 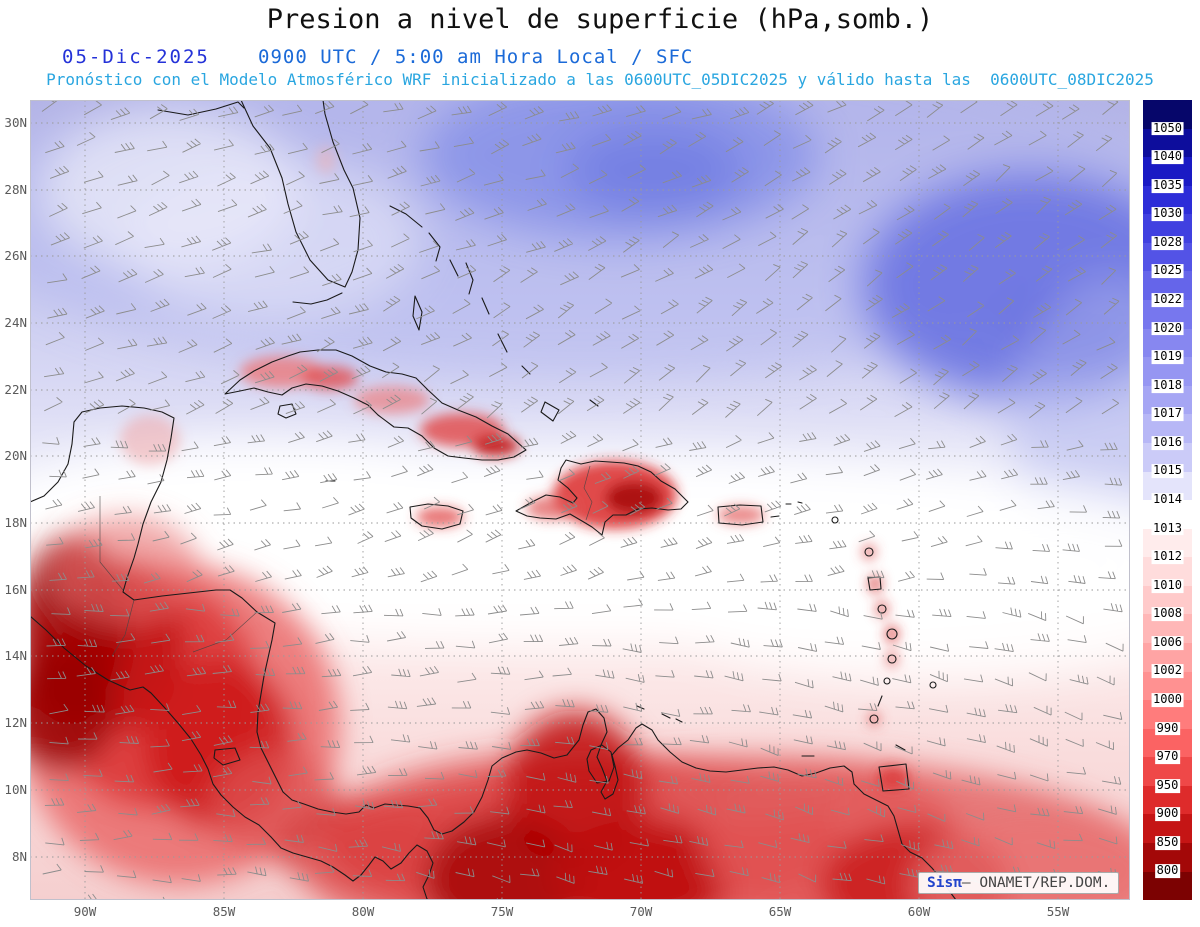 I want to click on lon-tick-label: 60W, so click(x=919, y=911).